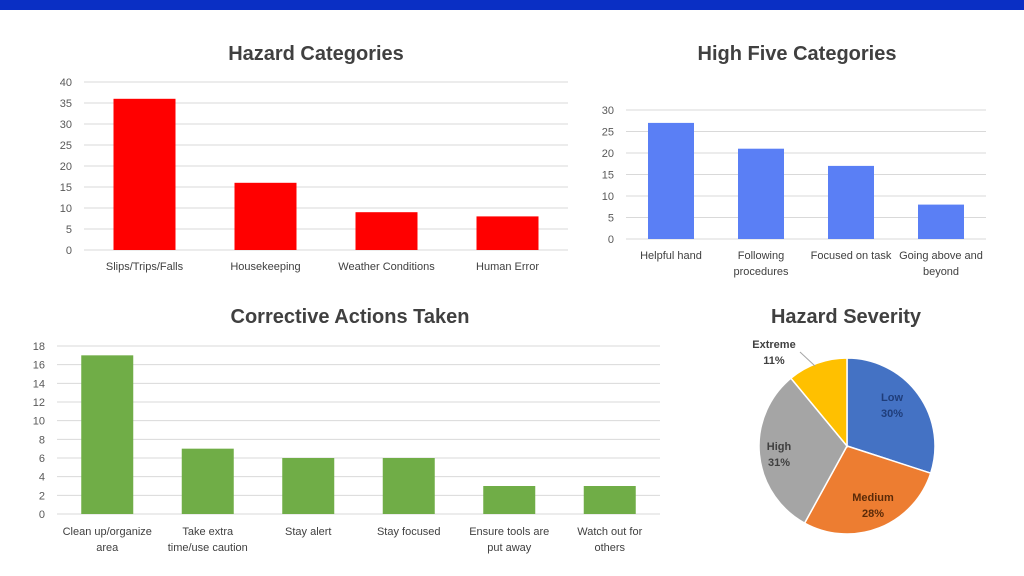  Describe the element at coordinates (107, 540) in the screenshot. I see `x-category-label: Clean up/organize area` at that location.